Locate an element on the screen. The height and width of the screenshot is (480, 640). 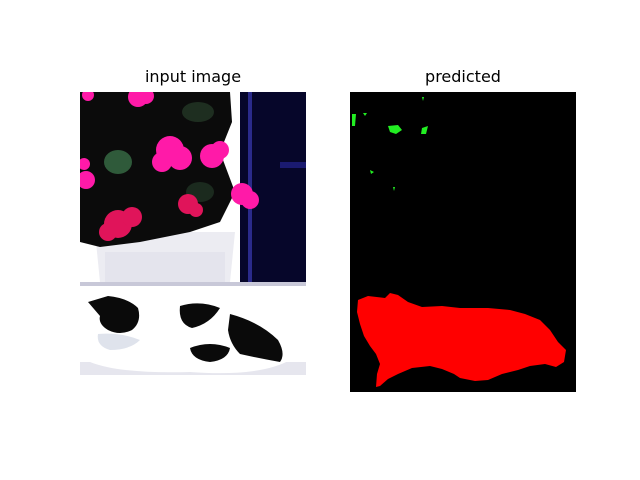
plant-mask is located at coordinates (390, 144).